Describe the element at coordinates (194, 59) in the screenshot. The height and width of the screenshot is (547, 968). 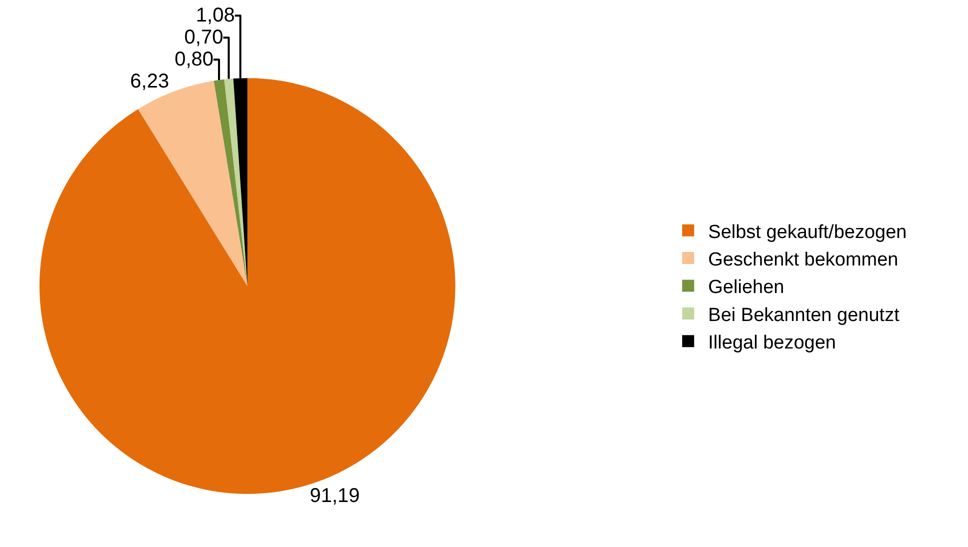
I see `data-label: 0,80` at that location.